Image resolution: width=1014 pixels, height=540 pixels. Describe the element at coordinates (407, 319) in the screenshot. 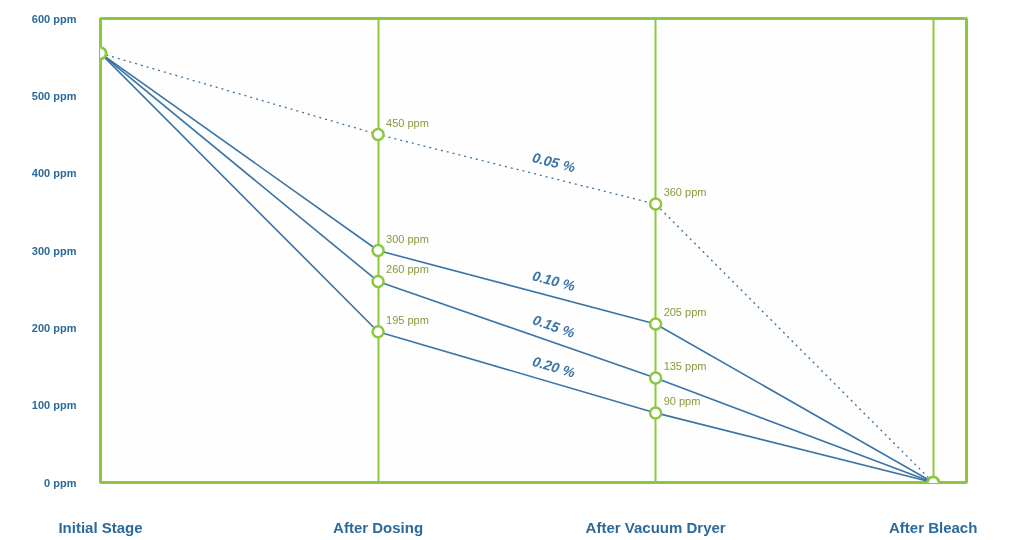

I see `data-label: 195 ppm` at that location.